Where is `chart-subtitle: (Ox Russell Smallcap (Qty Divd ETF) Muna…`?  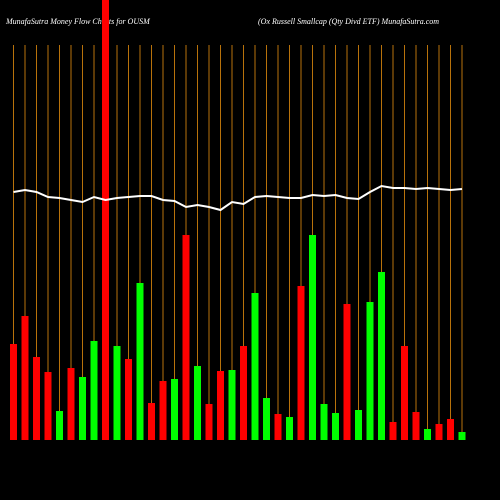 chart-subtitle: (Ox Russell Smallcap (Qty Divd ETF) Muna… is located at coordinates (348, 21).